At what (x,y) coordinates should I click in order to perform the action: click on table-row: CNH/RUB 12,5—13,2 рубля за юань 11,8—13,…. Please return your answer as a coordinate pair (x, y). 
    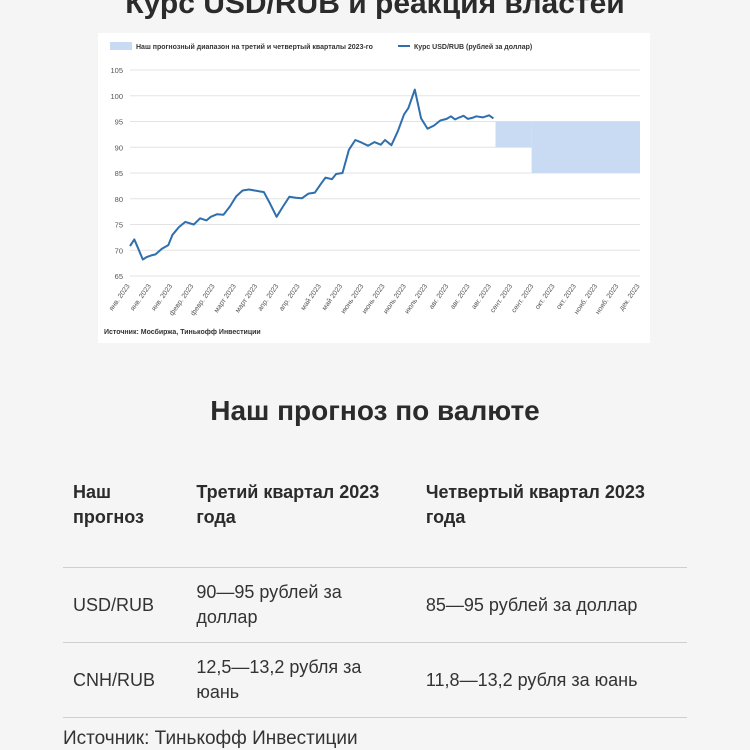
    Looking at the image, I should click on (375, 680).